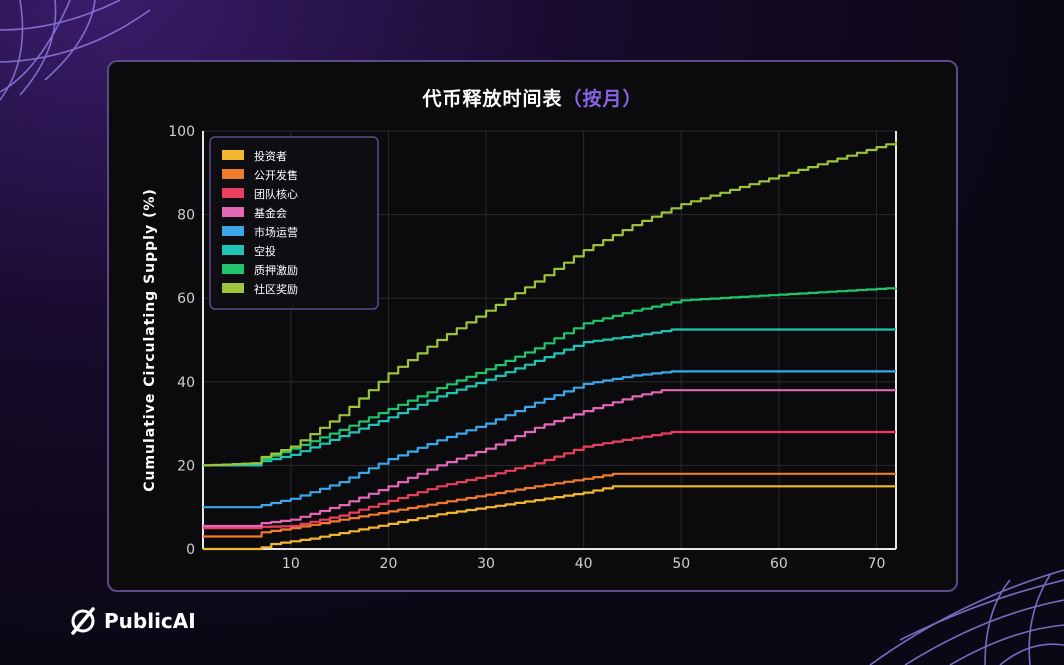  Describe the element at coordinates (150, 621) in the screenshot. I see `brand-name: PublicAI` at that location.